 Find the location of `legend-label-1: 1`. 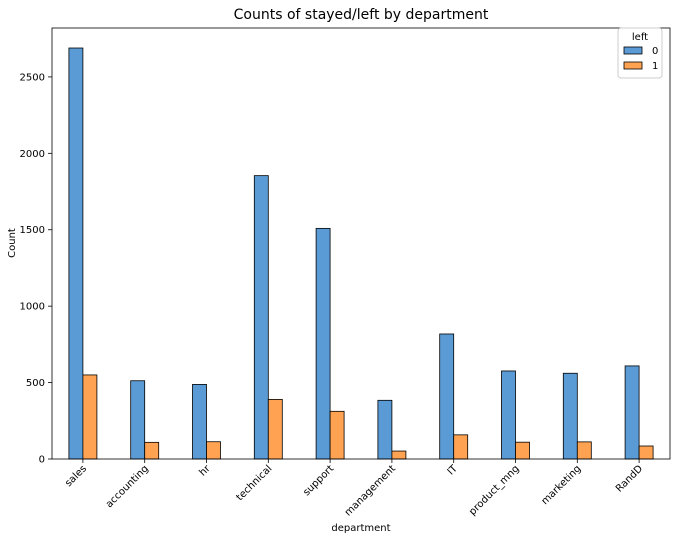

legend-label-1: 1 is located at coordinates (655, 66).